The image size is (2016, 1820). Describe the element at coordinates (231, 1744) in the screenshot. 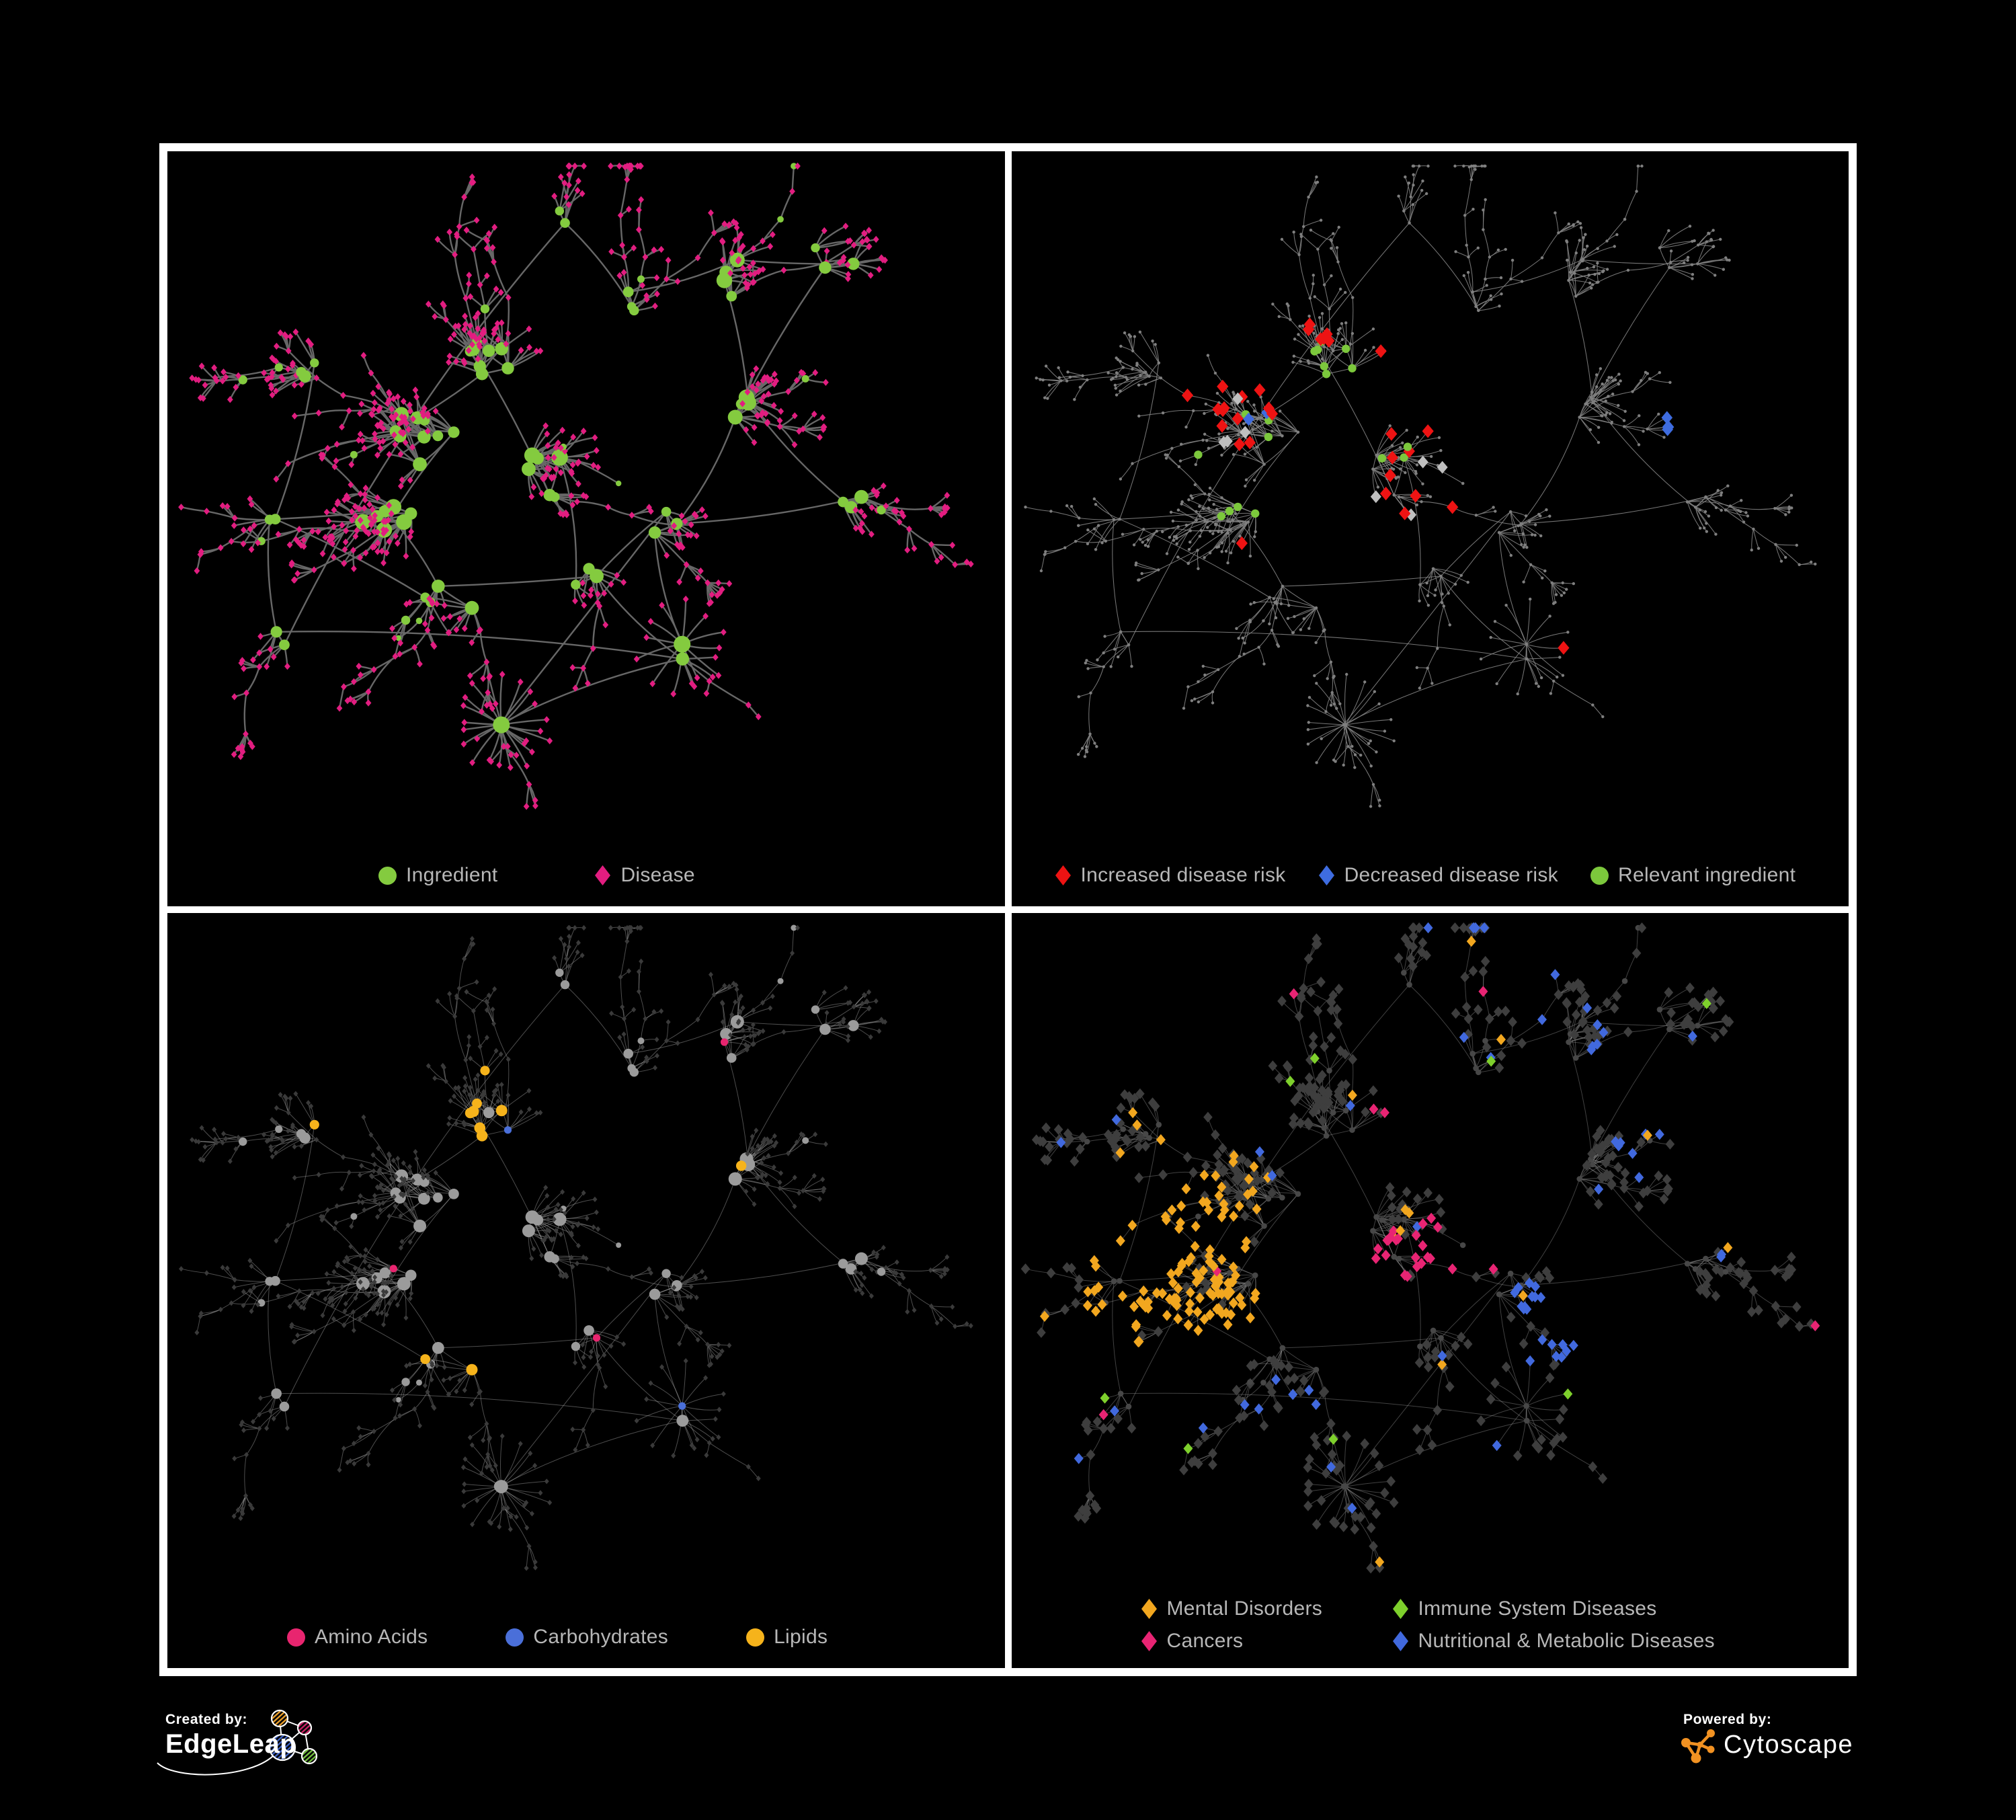

I see `edgeleap-wordmark: EdgeLeap` at that location.